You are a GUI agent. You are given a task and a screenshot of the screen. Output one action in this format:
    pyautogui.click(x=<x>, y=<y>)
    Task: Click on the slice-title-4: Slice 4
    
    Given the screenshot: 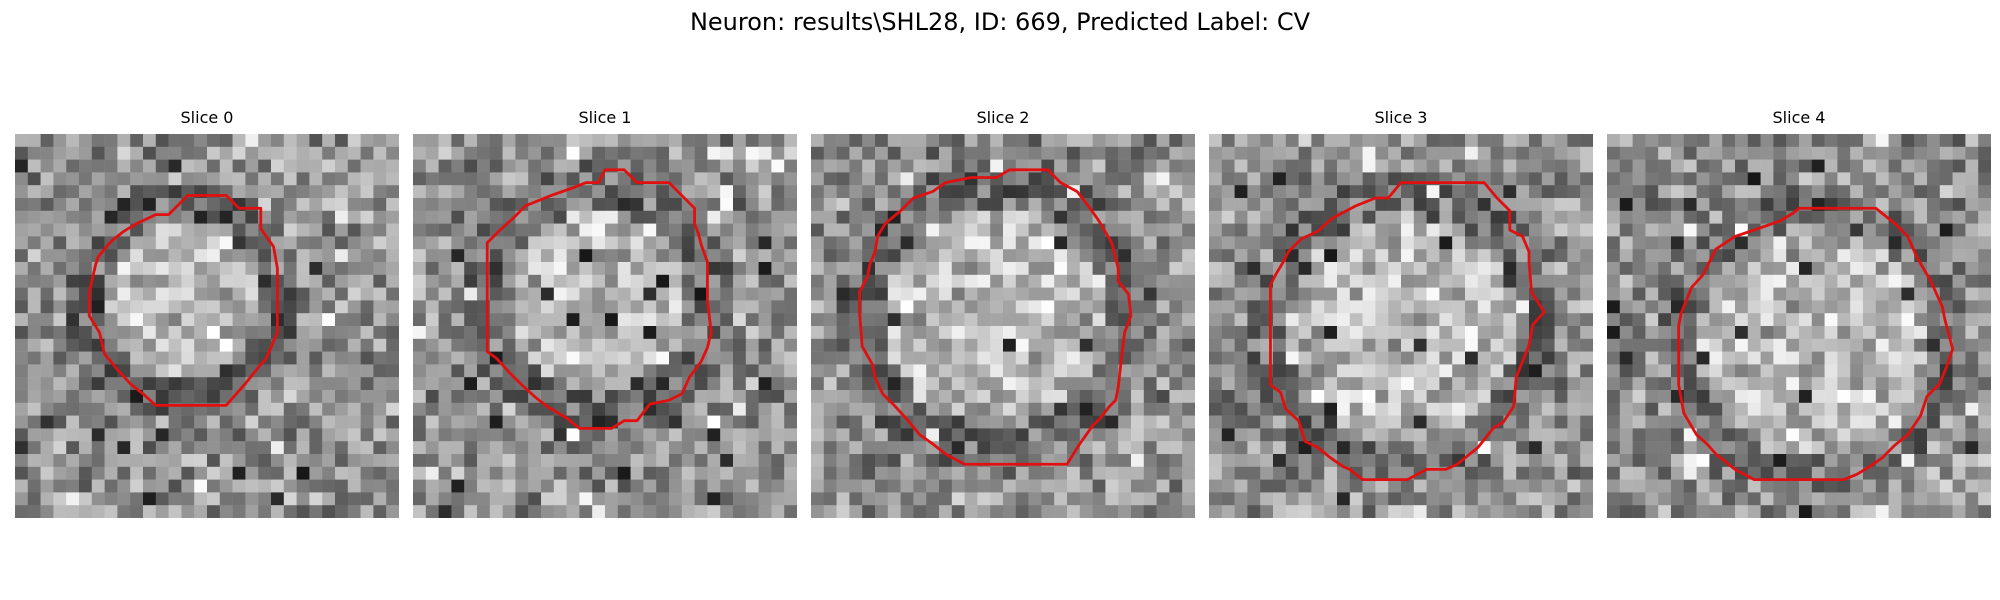 What is the action you would take?
    pyautogui.click(x=1799, y=117)
    